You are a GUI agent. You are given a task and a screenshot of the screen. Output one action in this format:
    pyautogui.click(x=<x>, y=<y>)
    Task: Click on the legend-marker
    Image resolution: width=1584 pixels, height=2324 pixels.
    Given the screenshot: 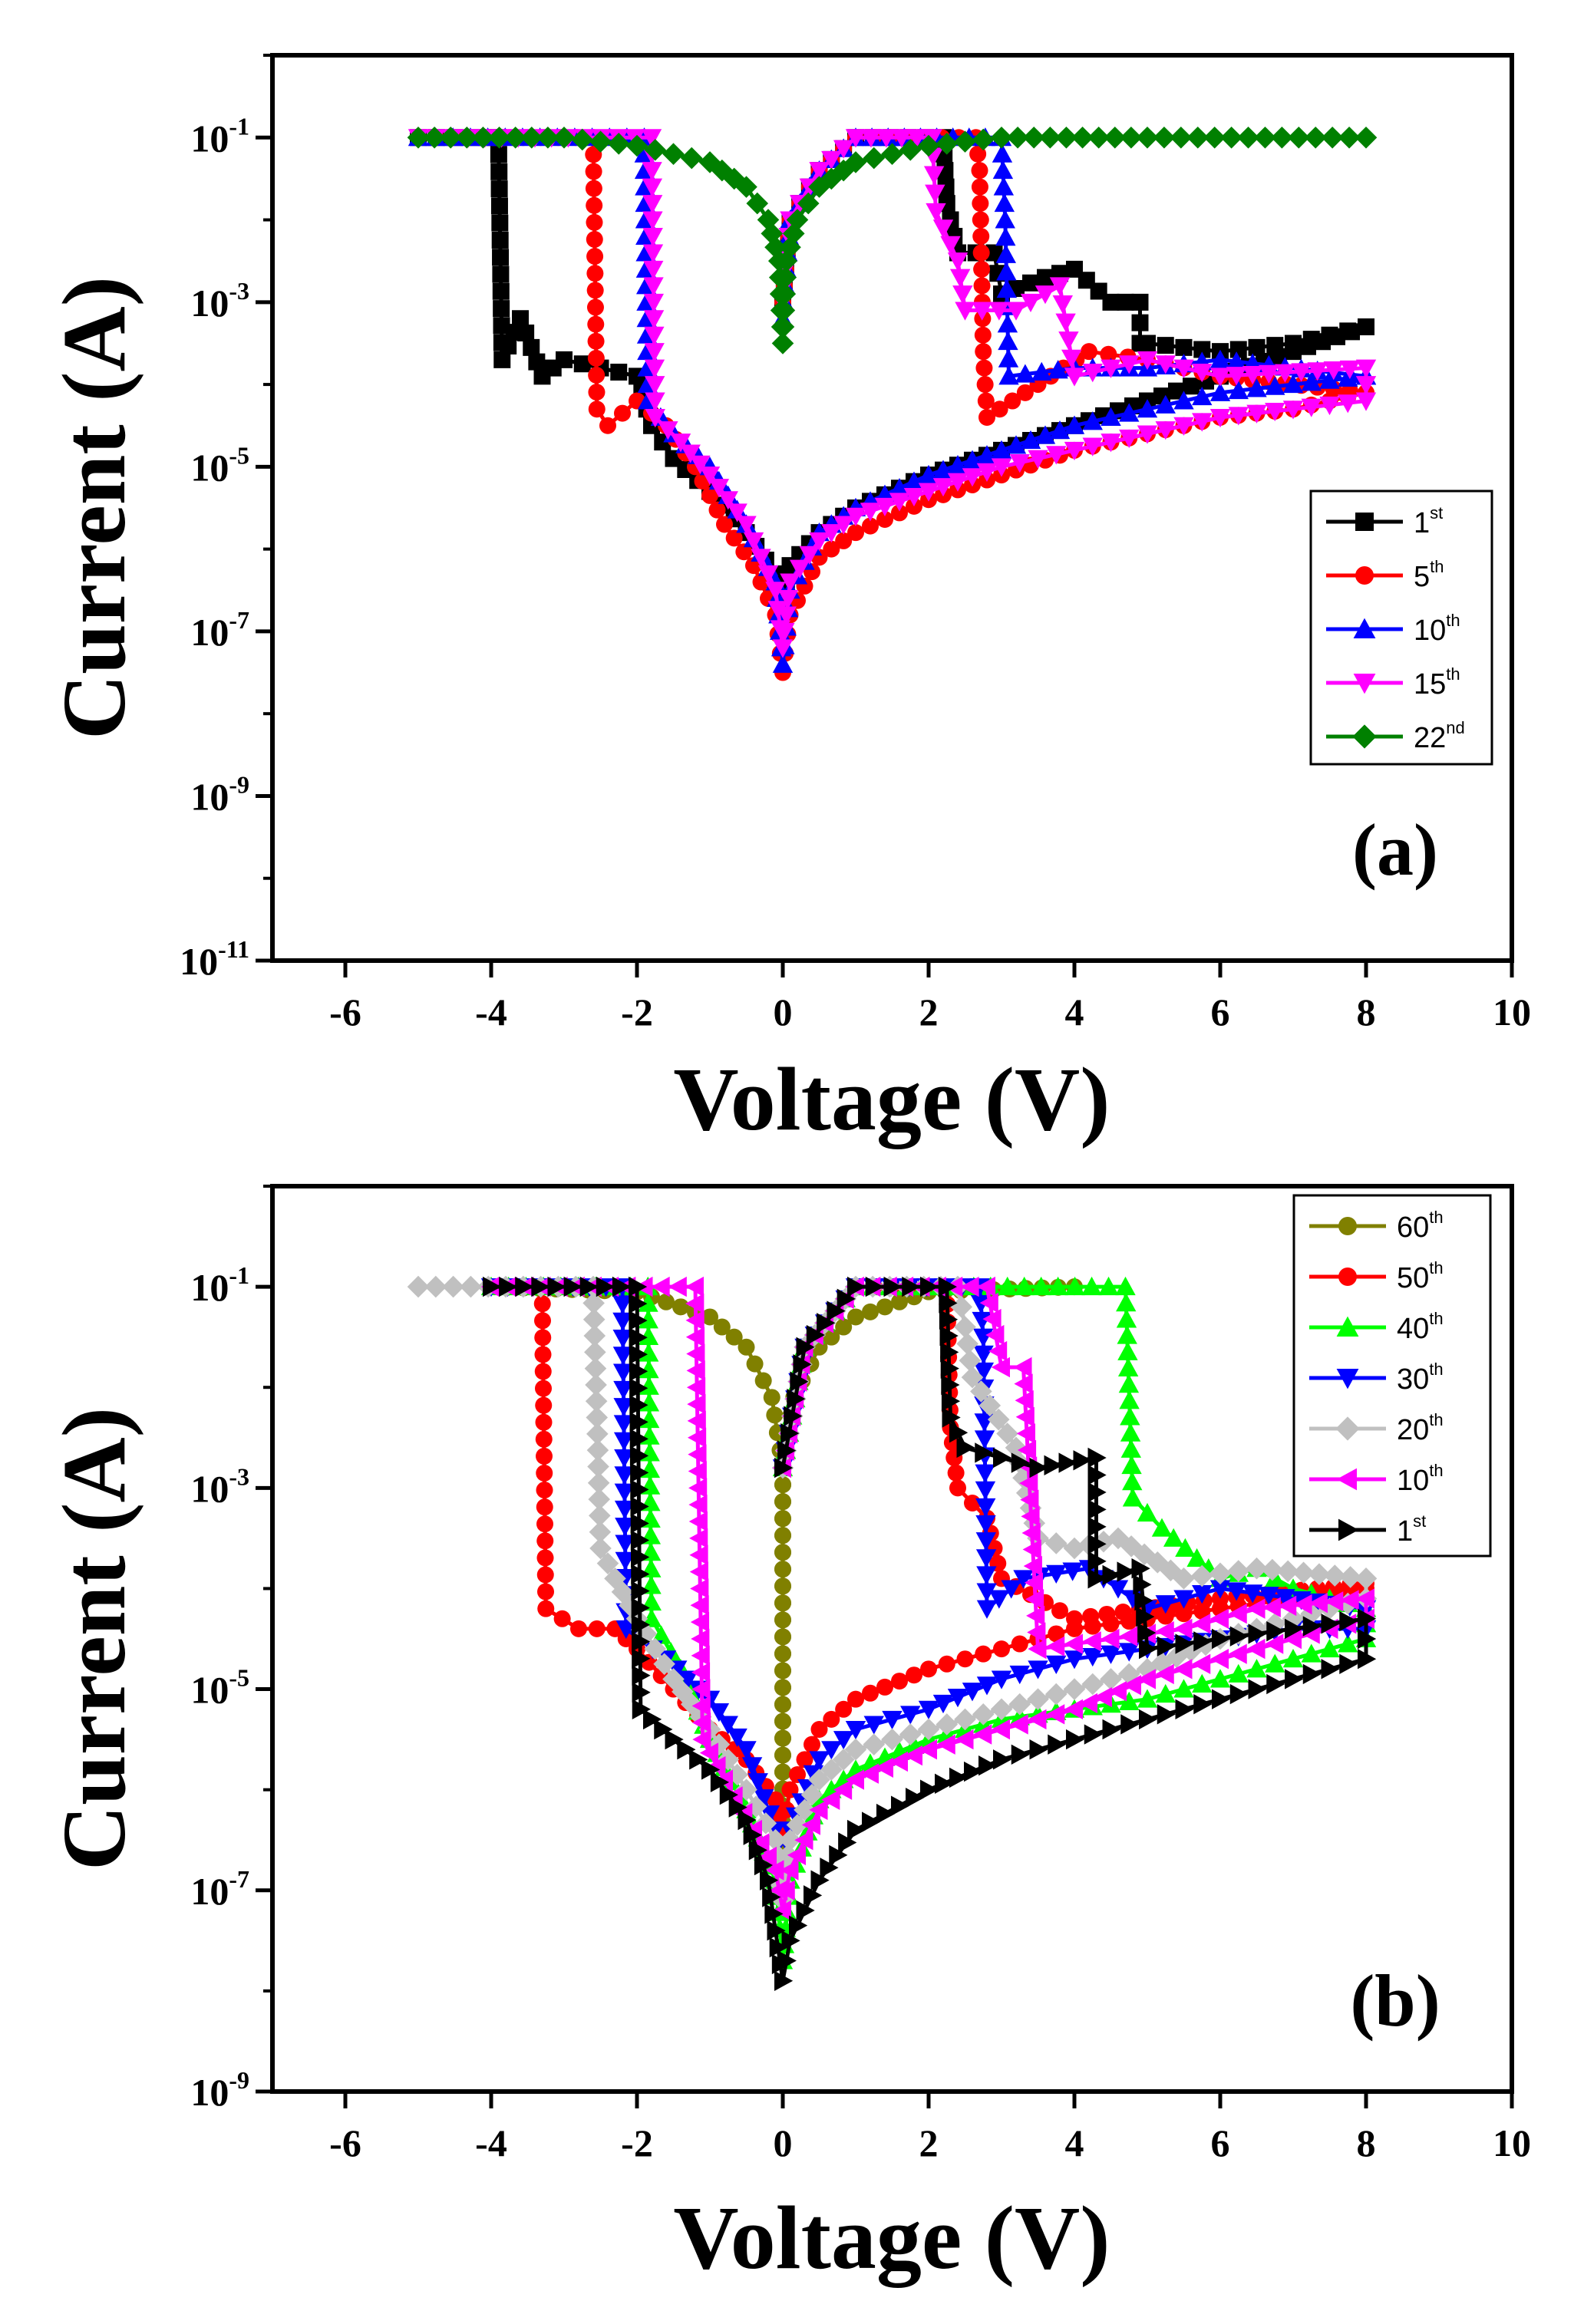 What is the action you would take?
    pyautogui.click(x=1364, y=684)
    